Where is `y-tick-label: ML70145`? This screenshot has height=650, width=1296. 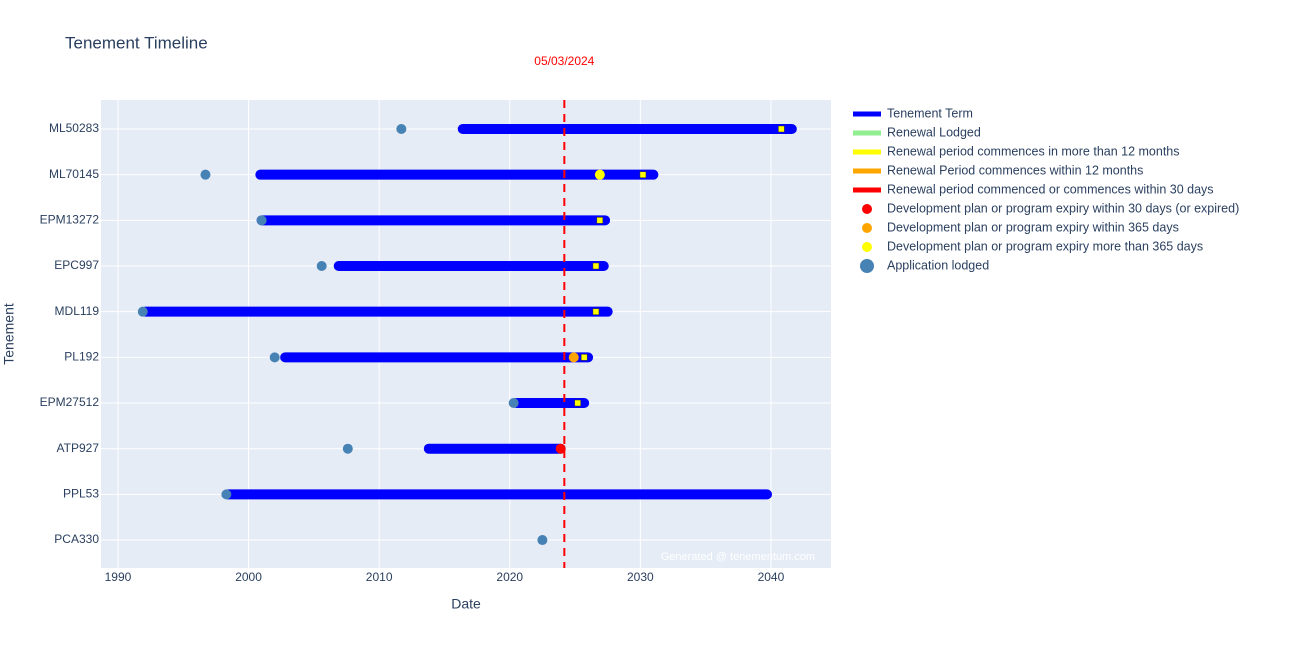 y-tick-label: ML70145 is located at coordinates (74, 174).